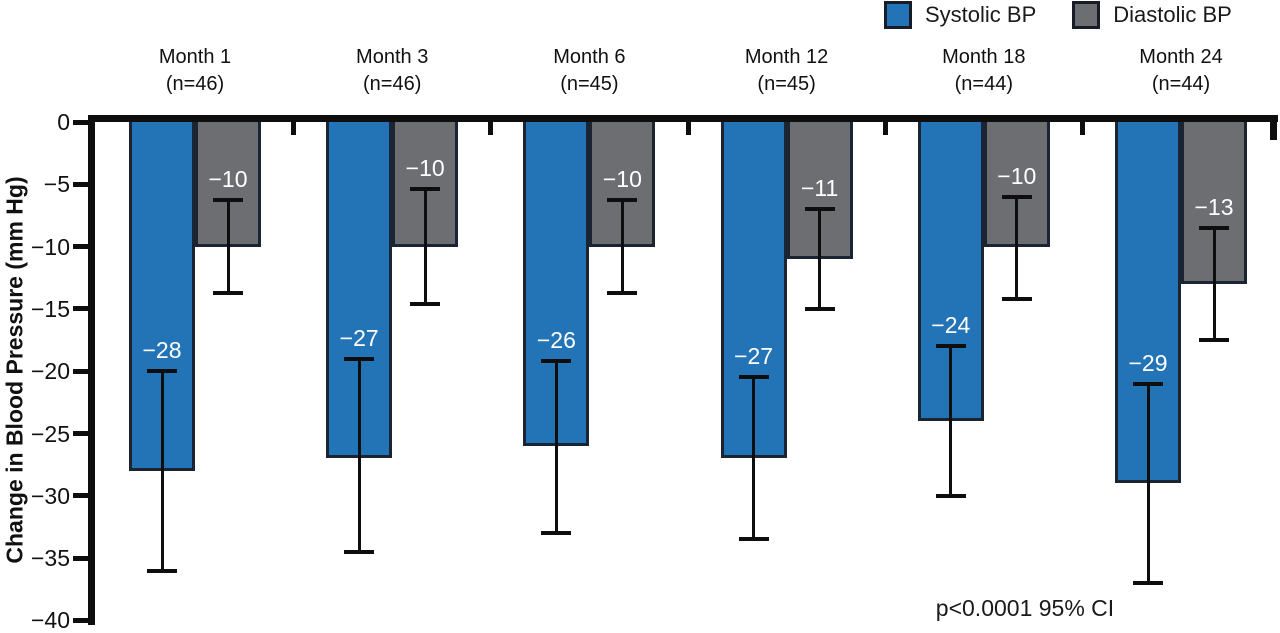 This screenshot has width=1280, height=633. Describe the element at coordinates (392, 57) in the screenshot. I see `group-month-label: Month 3` at that location.